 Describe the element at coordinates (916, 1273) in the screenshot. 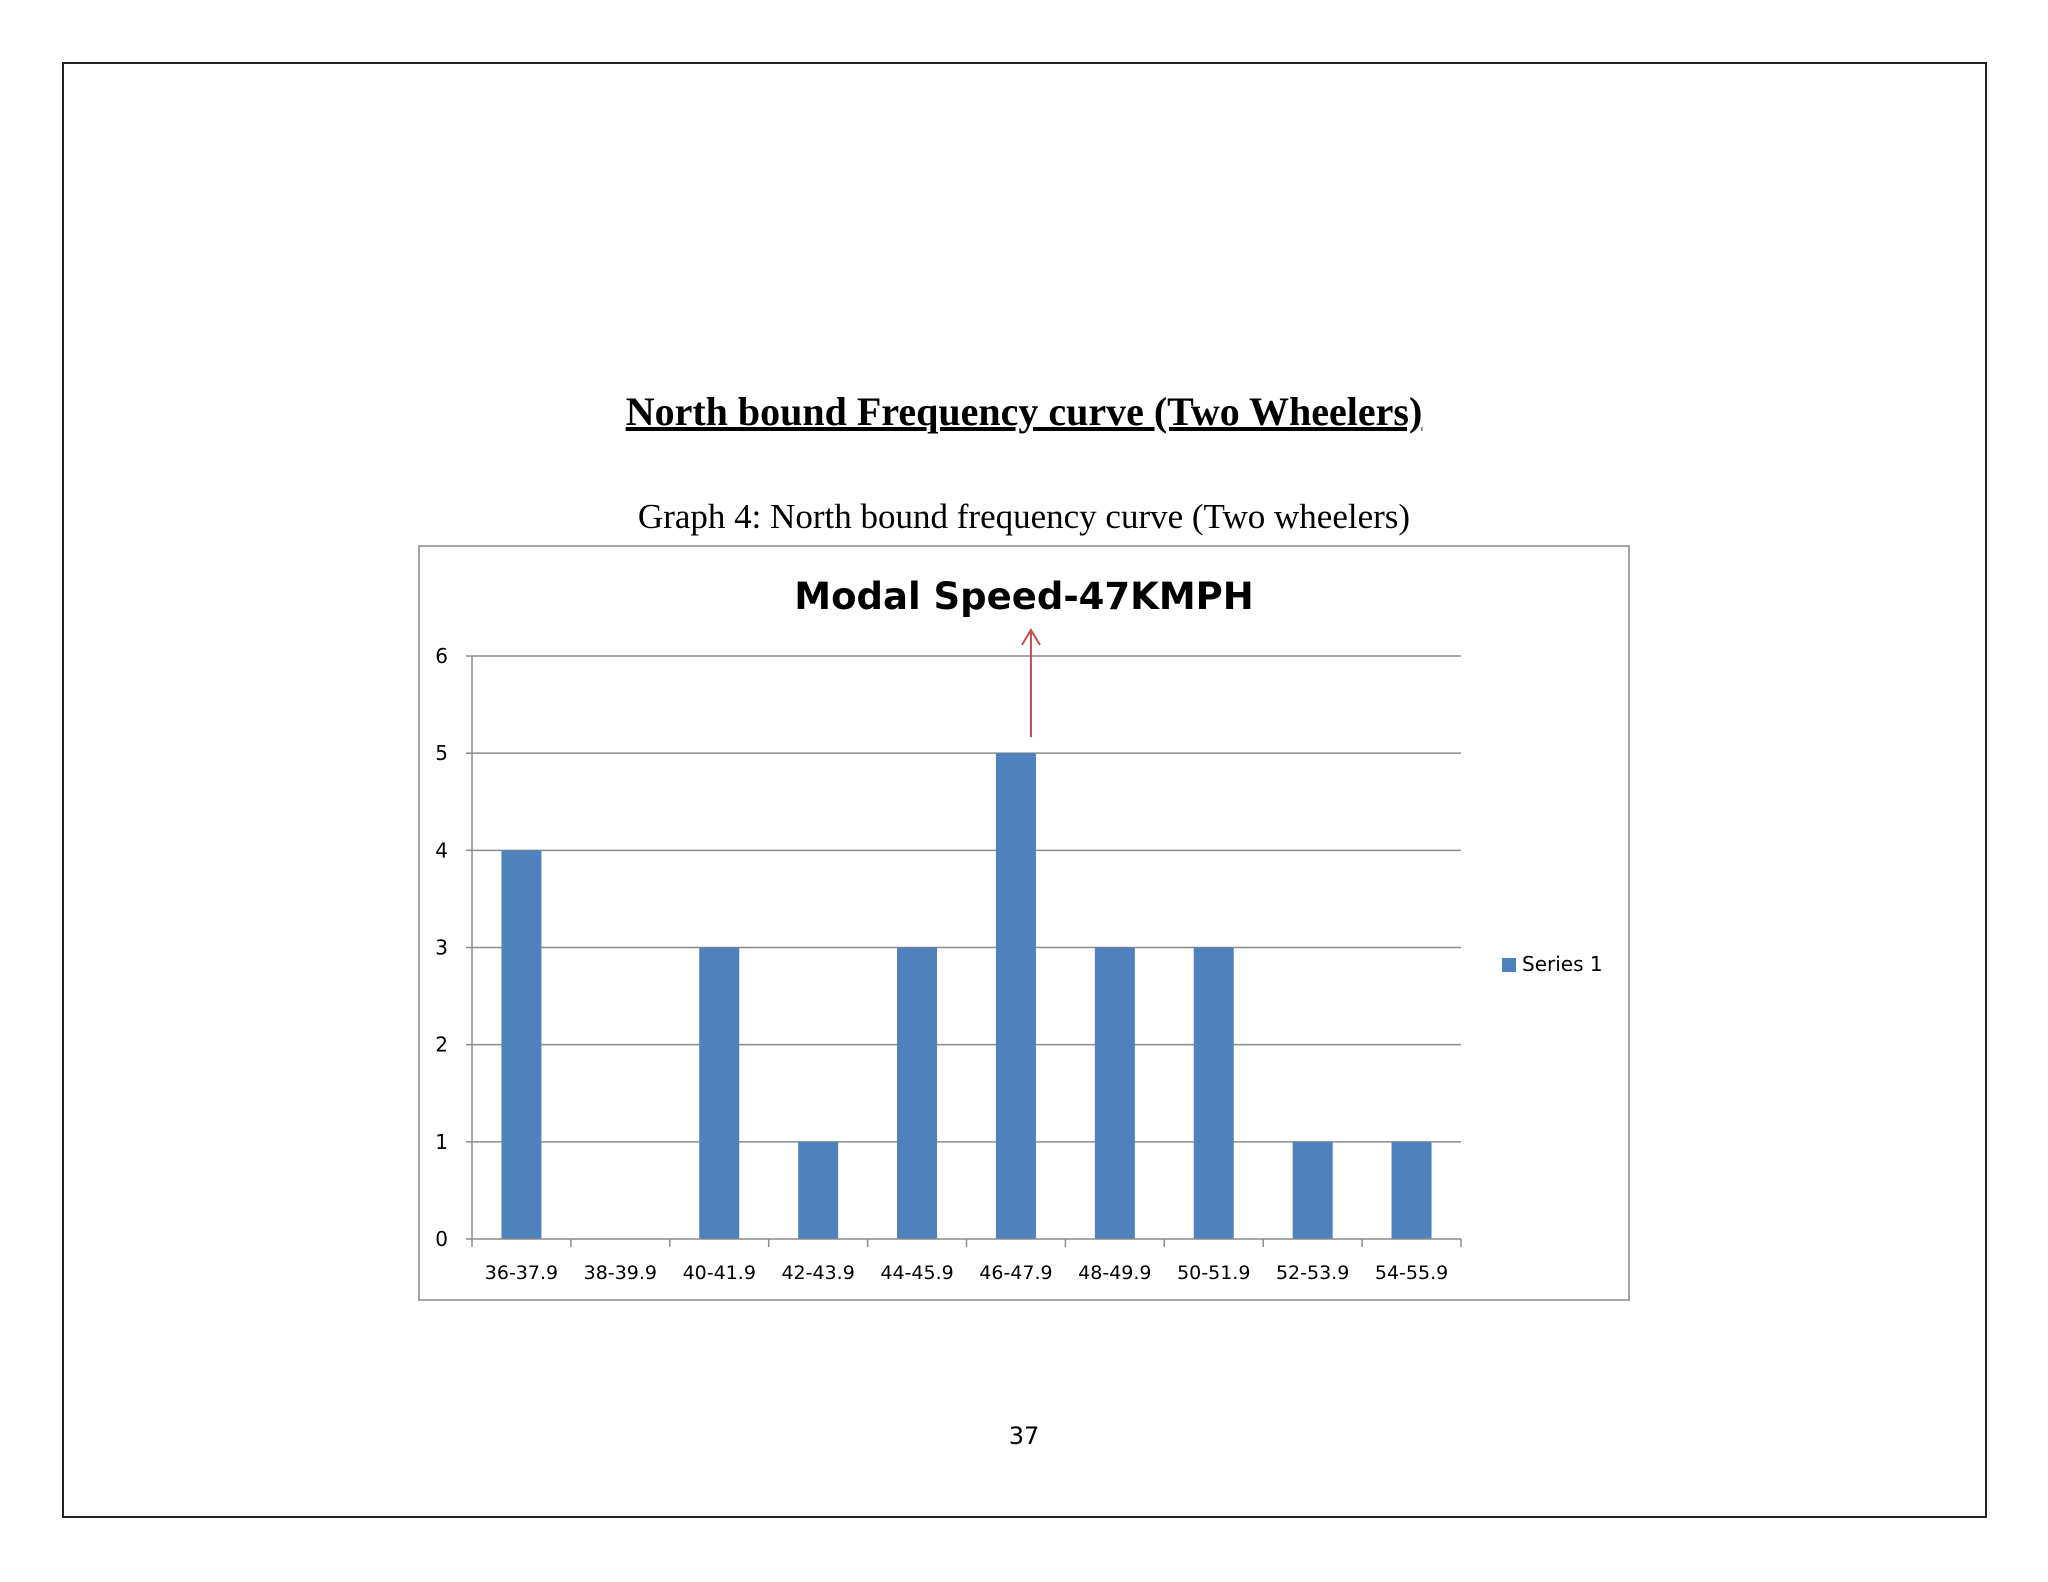

I see `x-tick-label: 44-45.9` at that location.